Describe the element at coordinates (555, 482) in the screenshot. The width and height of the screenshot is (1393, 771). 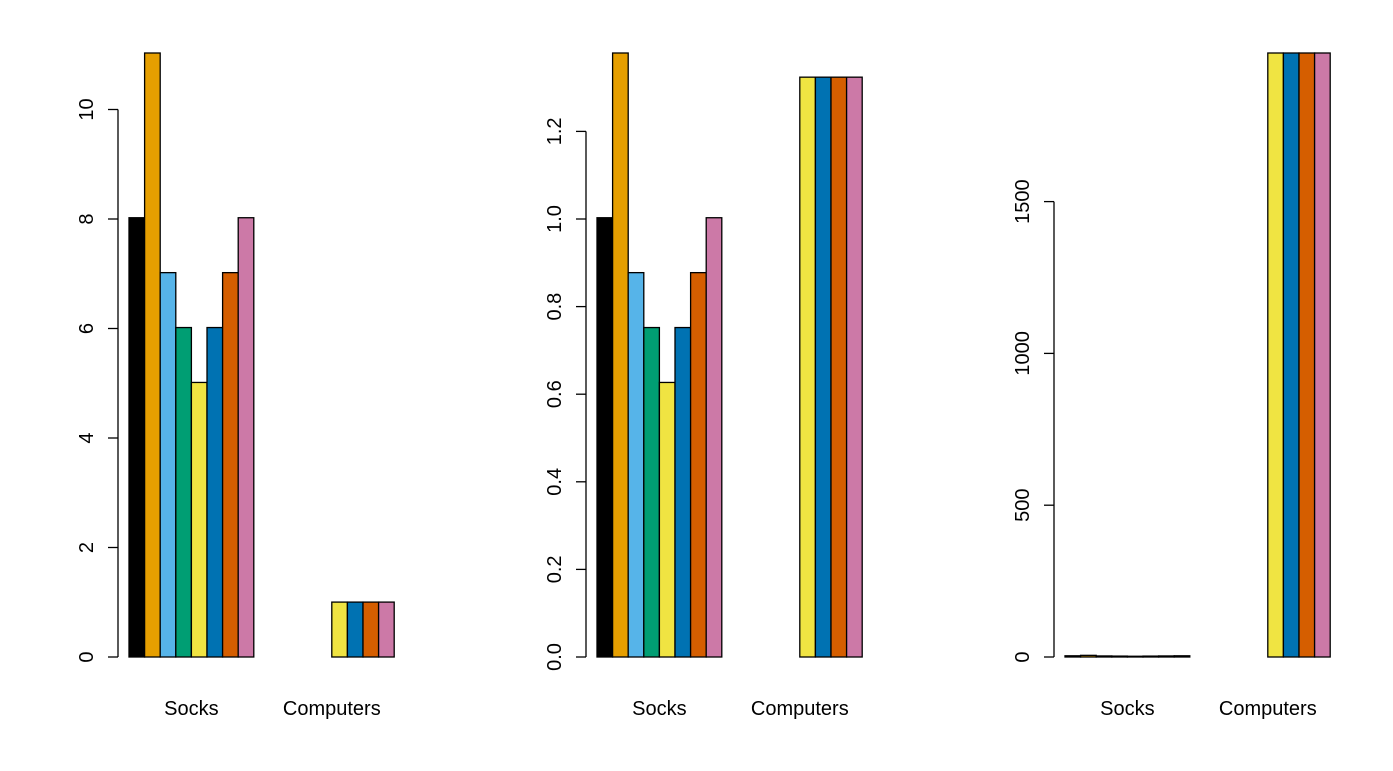
I see `y-tick-label: 0.4` at that location.